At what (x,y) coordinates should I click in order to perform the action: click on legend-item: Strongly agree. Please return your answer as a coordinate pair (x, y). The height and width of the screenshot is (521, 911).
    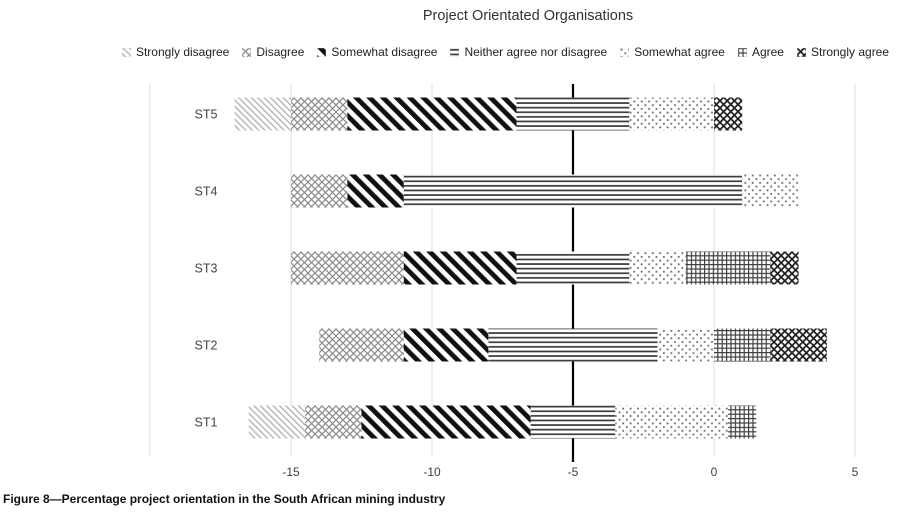
    Looking at the image, I should click on (843, 52).